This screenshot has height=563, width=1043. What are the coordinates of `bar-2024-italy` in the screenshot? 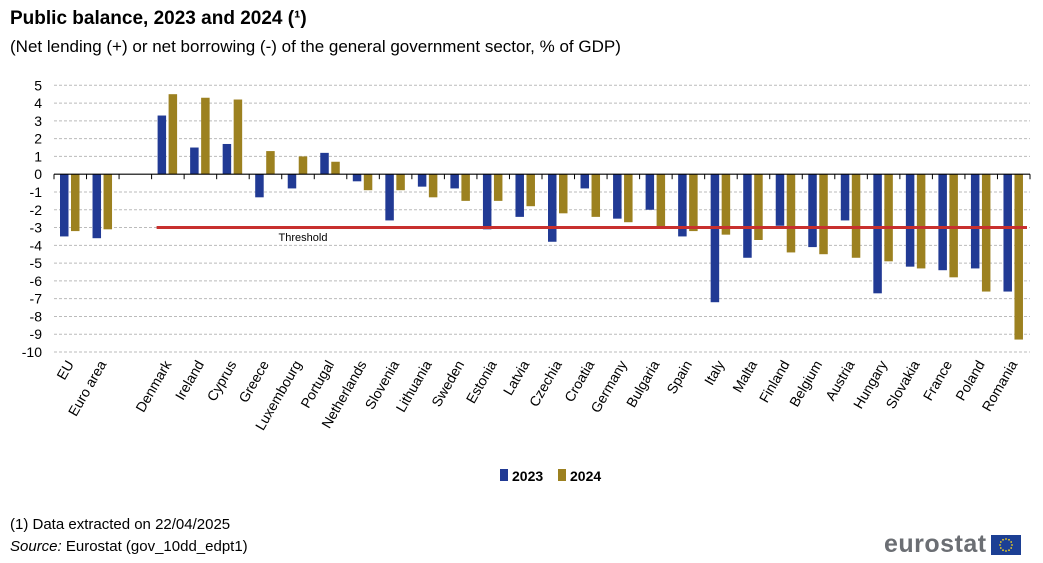 It's located at (726, 204).